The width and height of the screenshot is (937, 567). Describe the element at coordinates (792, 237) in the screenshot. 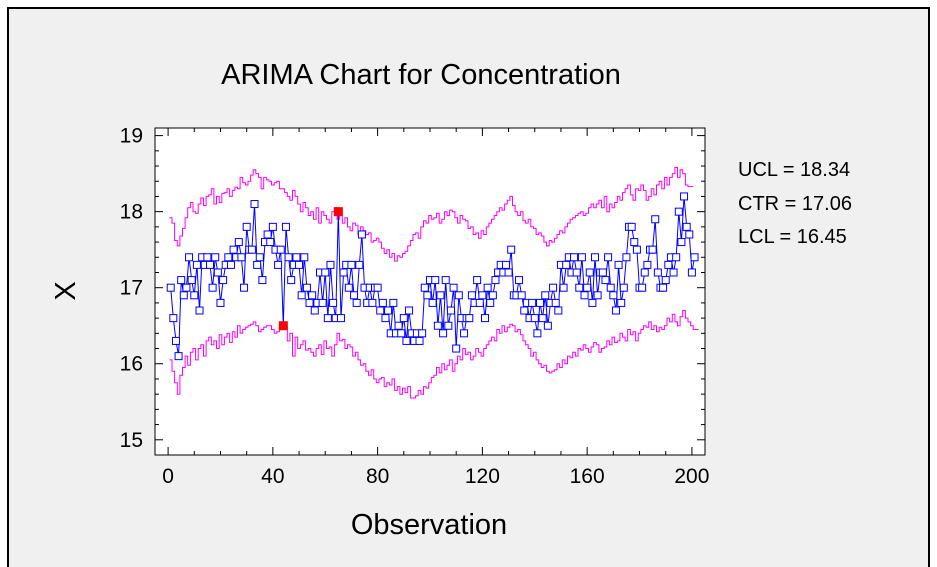

I see `lcl-label: LCL = 16.45` at that location.